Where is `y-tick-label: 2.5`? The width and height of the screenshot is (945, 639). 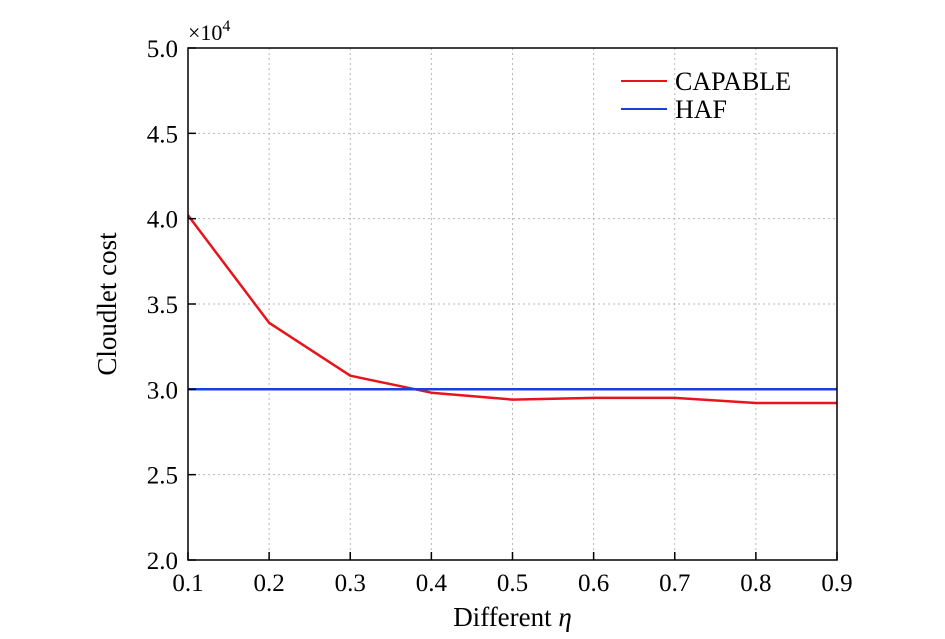 y-tick-label: 2.5 is located at coordinates (162, 476).